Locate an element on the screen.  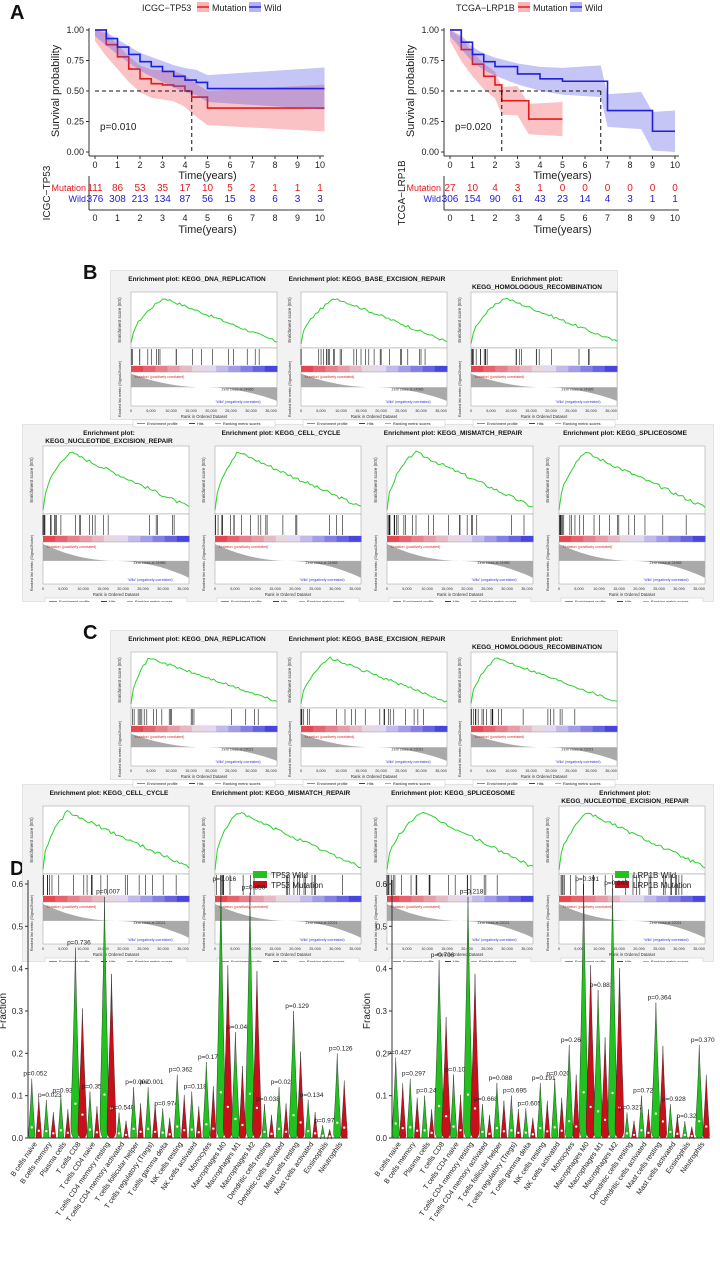
violin-p-value: p=0.016 is located at coordinates (225, 879).